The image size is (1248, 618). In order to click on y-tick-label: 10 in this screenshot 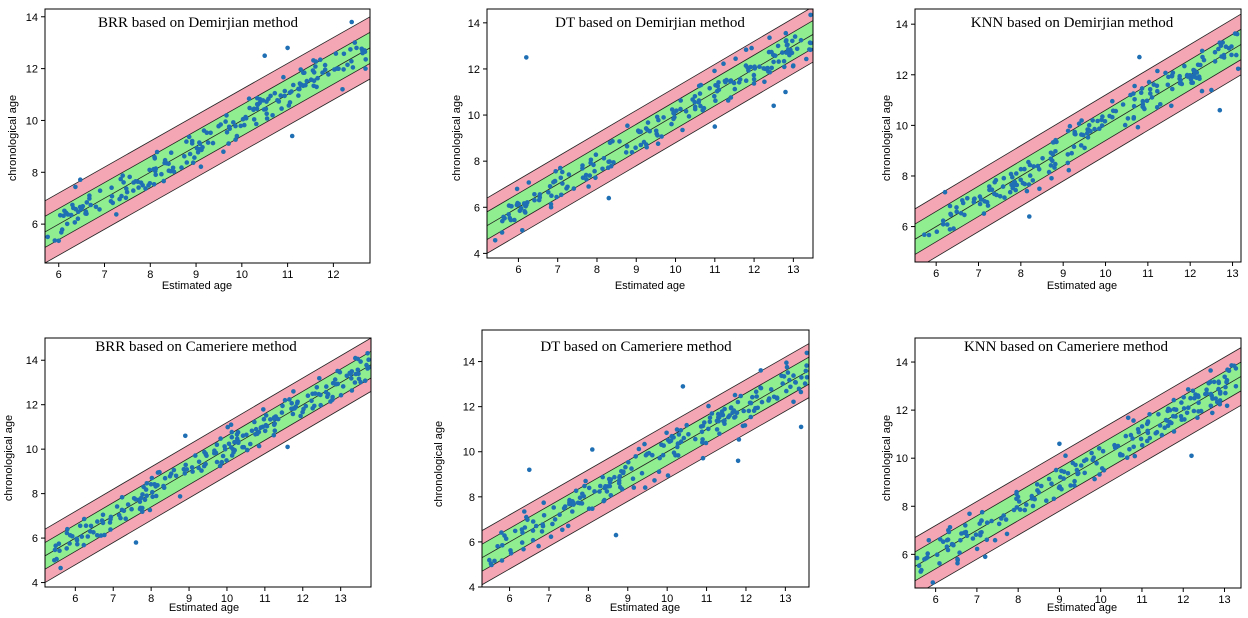, I will do `click(32, 121)`.